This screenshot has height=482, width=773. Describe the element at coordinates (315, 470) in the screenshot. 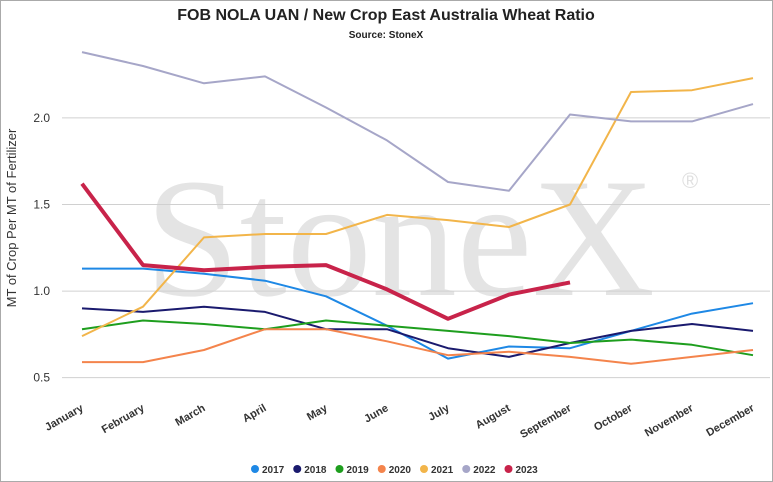

I see `legend-label: 2018` at that location.